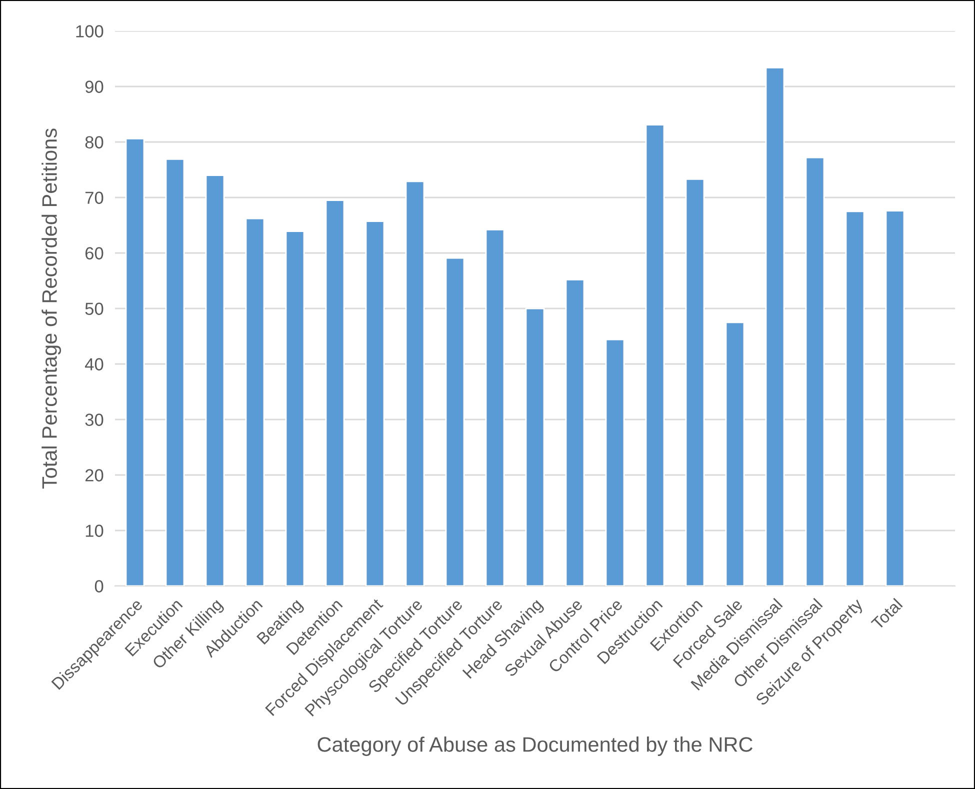 The width and height of the screenshot is (975, 789). Describe the element at coordinates (535, 746) in the screenshot. I see `x-axis-title: Category of Abuse as Documented by the NRC` at that location.